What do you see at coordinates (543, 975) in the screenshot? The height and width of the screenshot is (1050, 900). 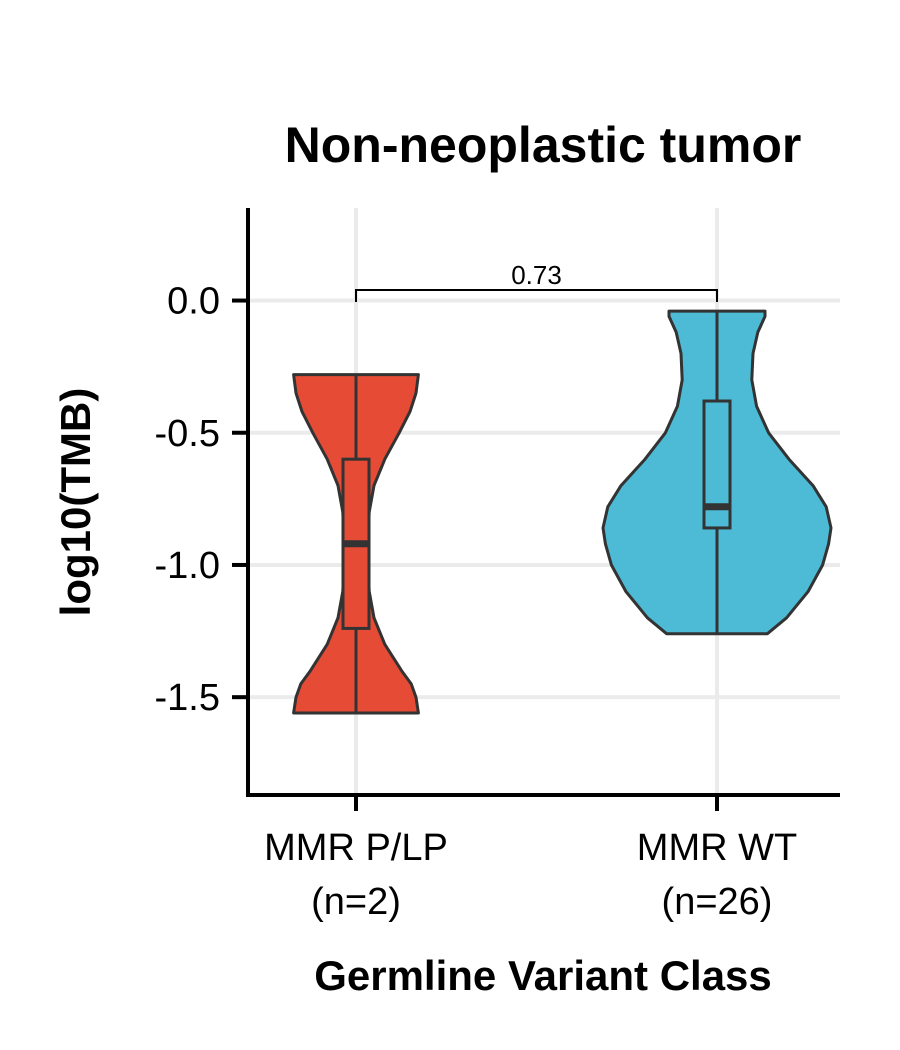 I see `x-axis-title: Germline Variant Class` at bounding box center [543, 975].